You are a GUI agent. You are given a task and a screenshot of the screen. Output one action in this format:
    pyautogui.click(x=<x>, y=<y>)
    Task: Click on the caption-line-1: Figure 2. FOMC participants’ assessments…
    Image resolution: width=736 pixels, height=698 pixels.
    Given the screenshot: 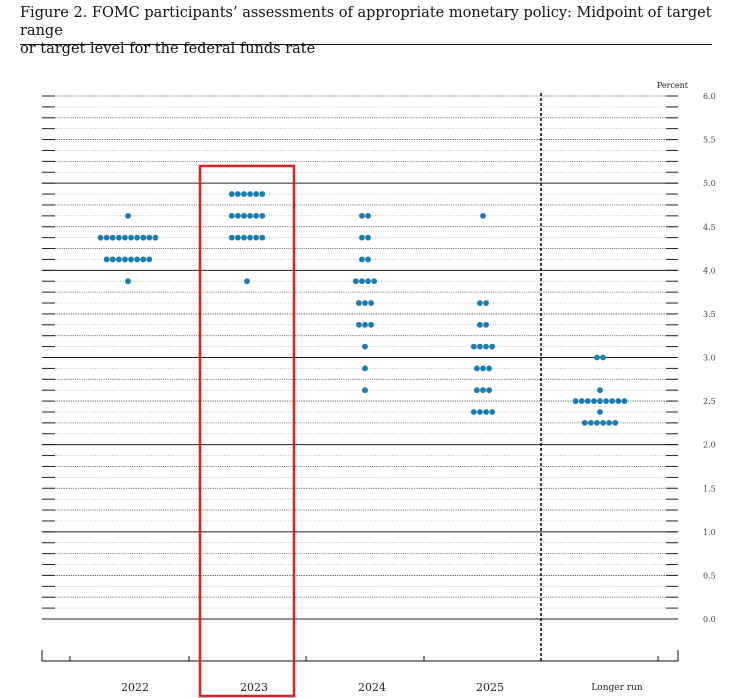 What is the action you would take?
    pyautogui.click(x=366, y=22)
    